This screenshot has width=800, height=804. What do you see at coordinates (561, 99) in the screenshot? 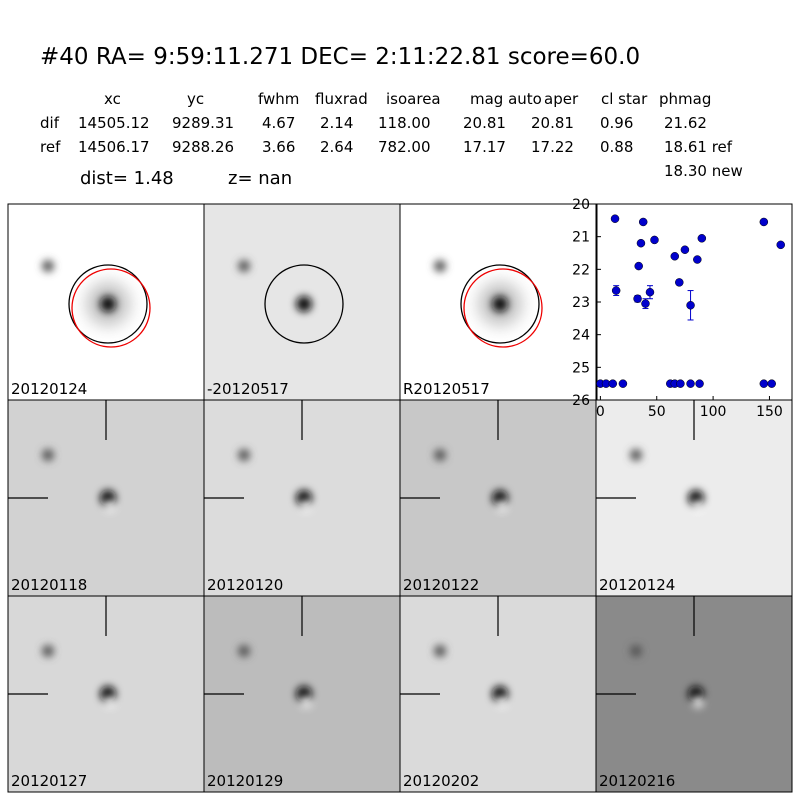
I see `column-header: aper` at bounding box center [561, 99].